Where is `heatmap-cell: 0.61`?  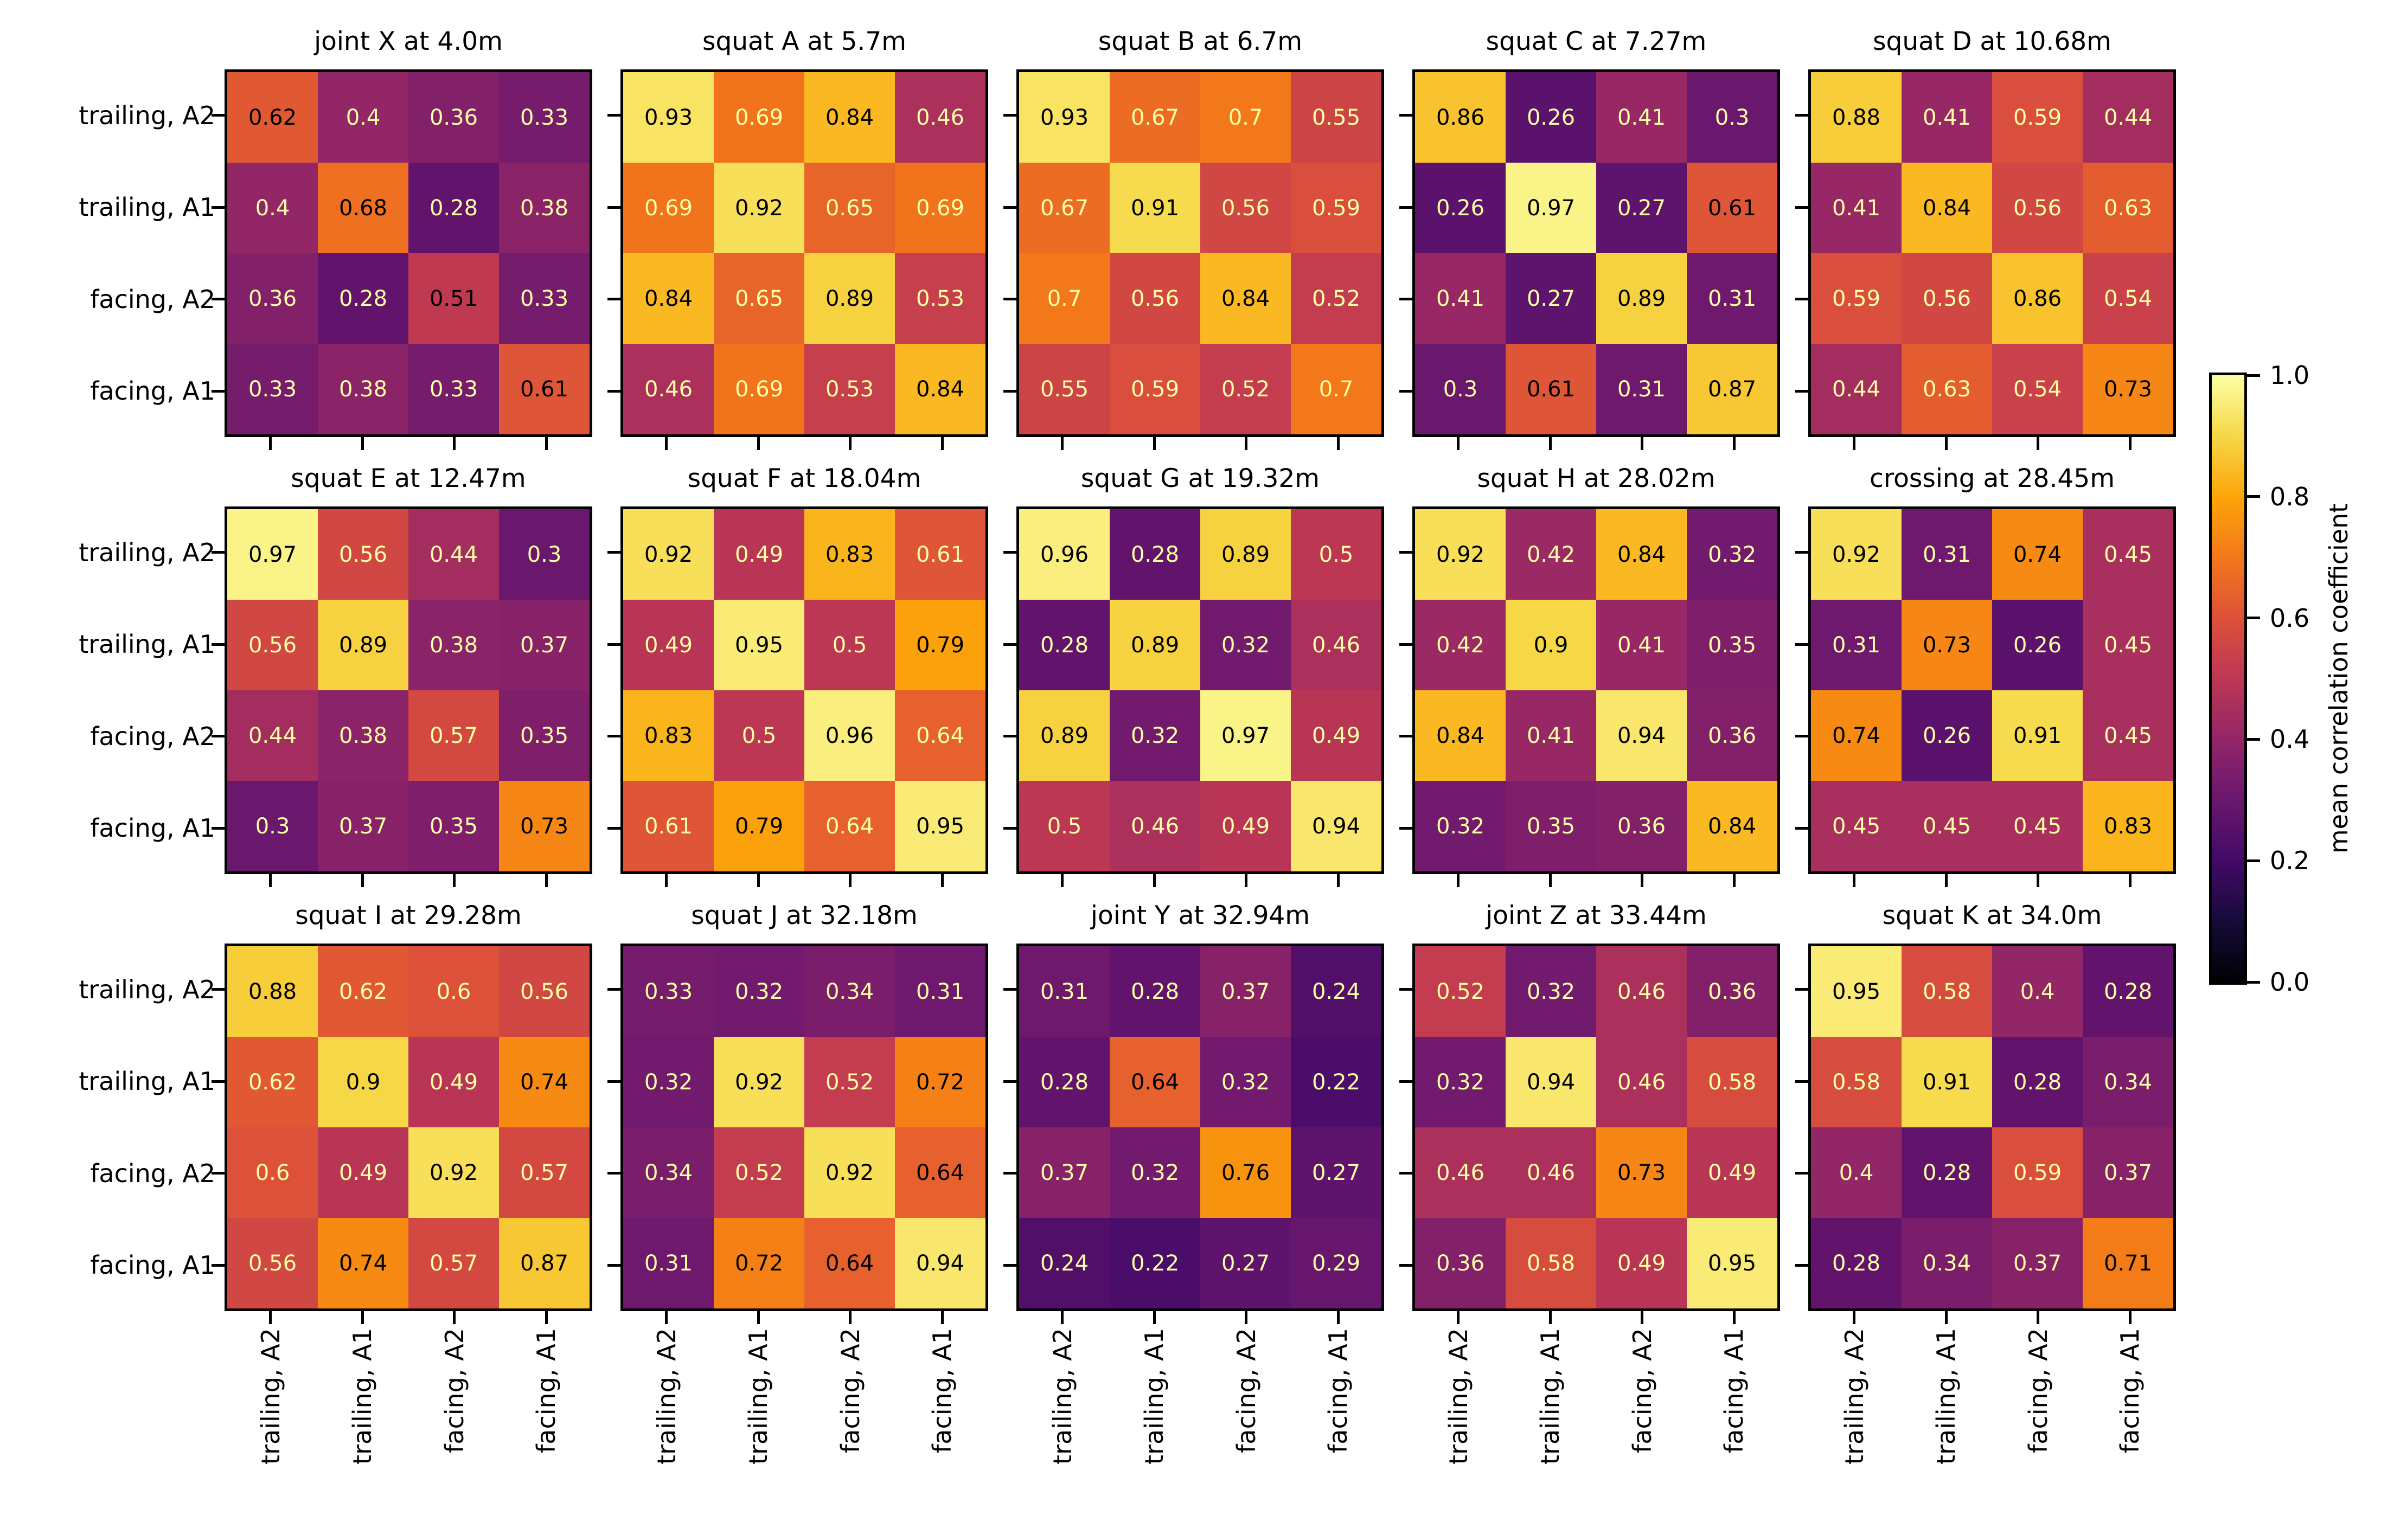 heatmap-cell: 0.61 is located at coordinates (940, 554).